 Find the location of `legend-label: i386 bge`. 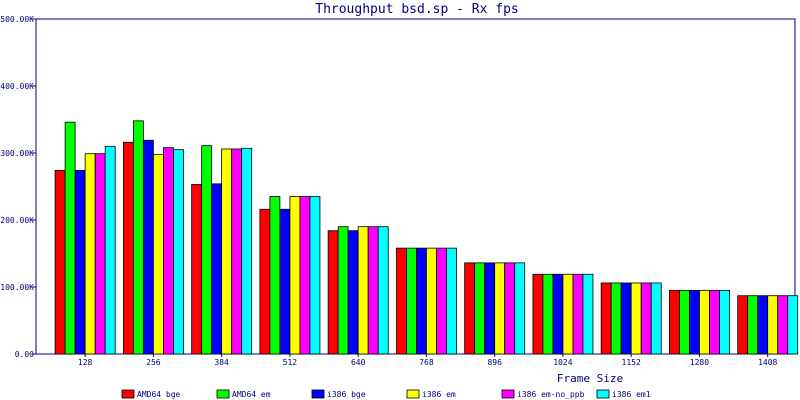

legend-label: i386 bge is located at coordinates (346, 394).